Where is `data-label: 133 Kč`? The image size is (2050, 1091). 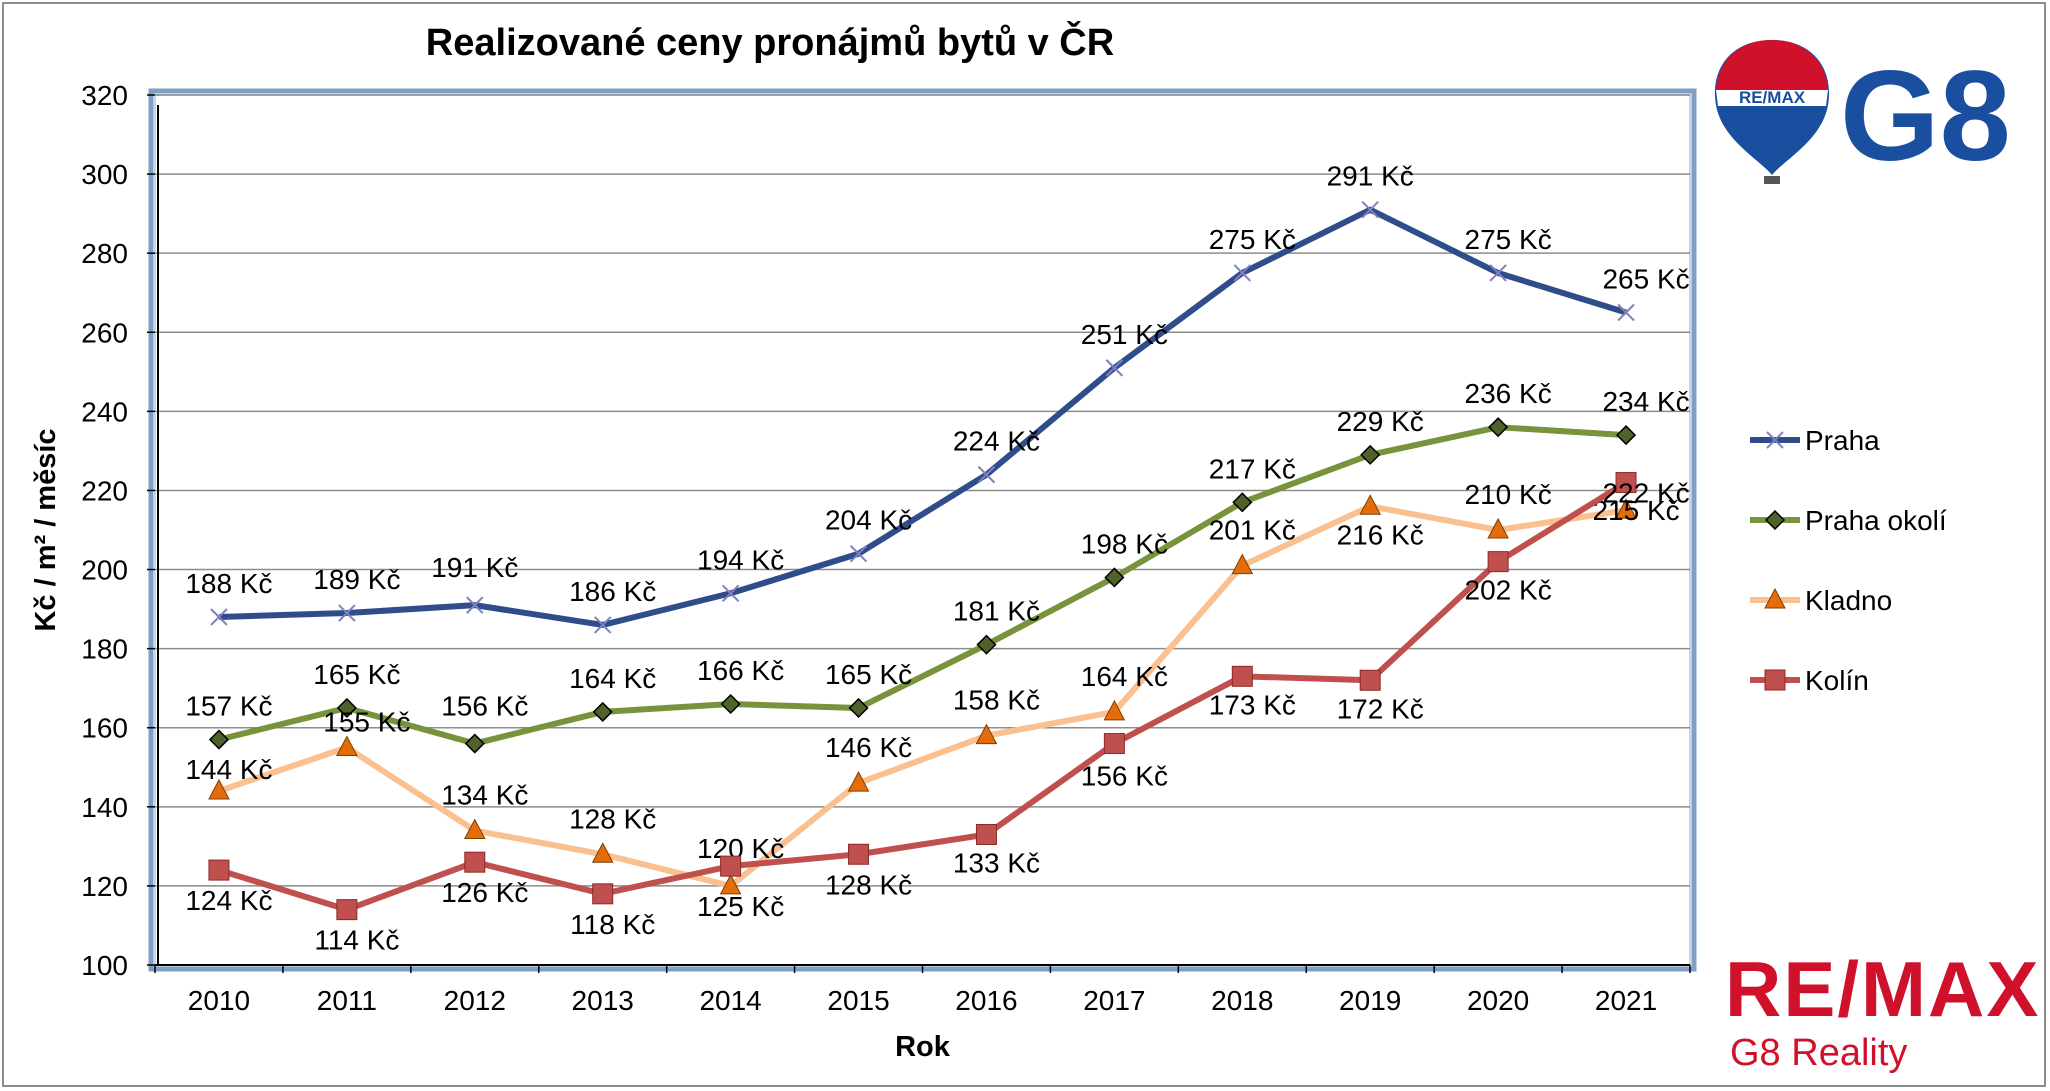 data-label: 133 Kč is located at coordinates (996, 863).